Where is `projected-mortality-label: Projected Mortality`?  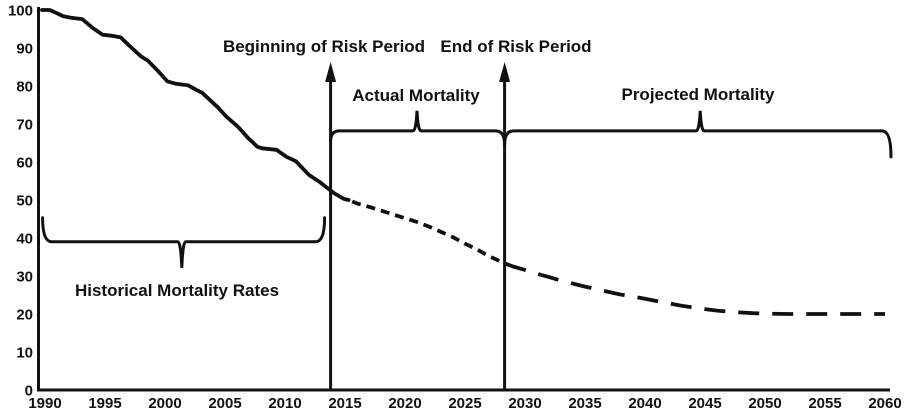 projected-mortality-label: Projected Mortality is located at coordinates (698, 94).